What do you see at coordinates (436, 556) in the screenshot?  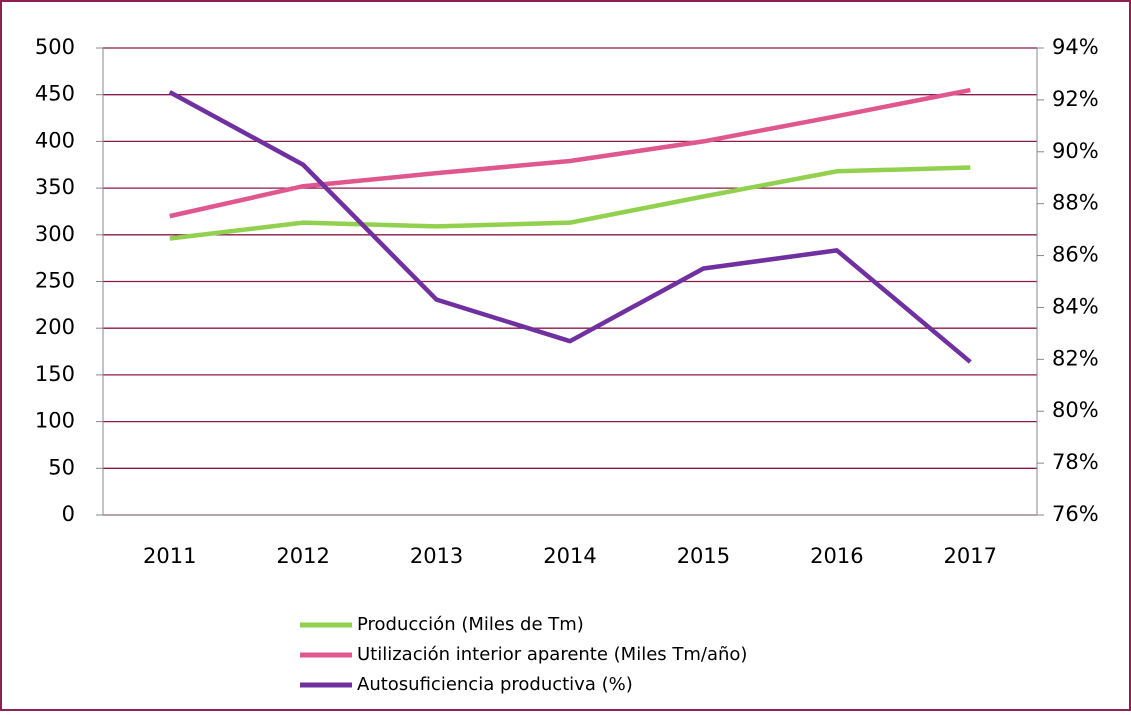 I see `x-tick-label: 2013` at bounding box center [436, 556].